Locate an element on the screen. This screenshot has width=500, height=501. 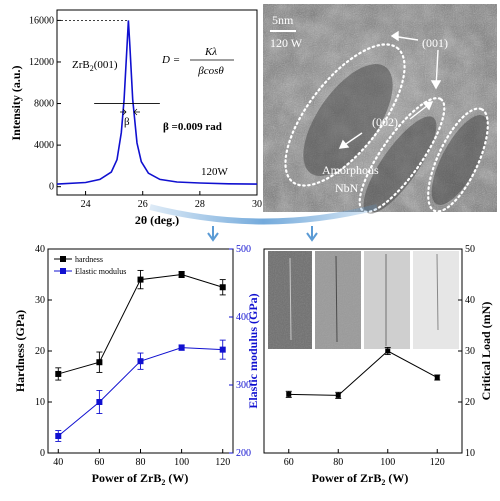
tem-label-001: (001) is located at coordinates (435, 43).